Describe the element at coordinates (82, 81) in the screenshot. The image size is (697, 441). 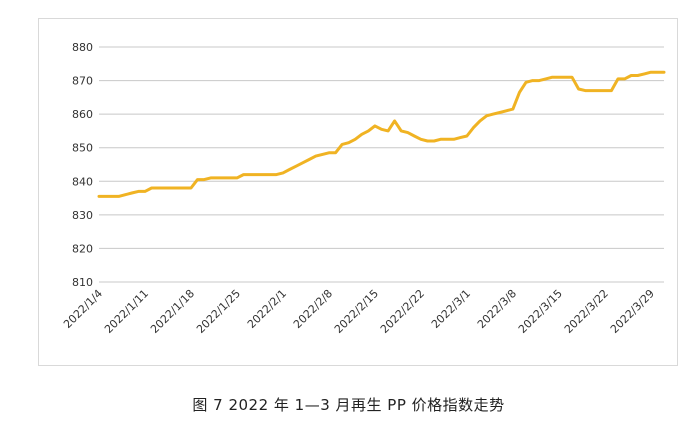
I see `y-tick-label: 870` at that location.